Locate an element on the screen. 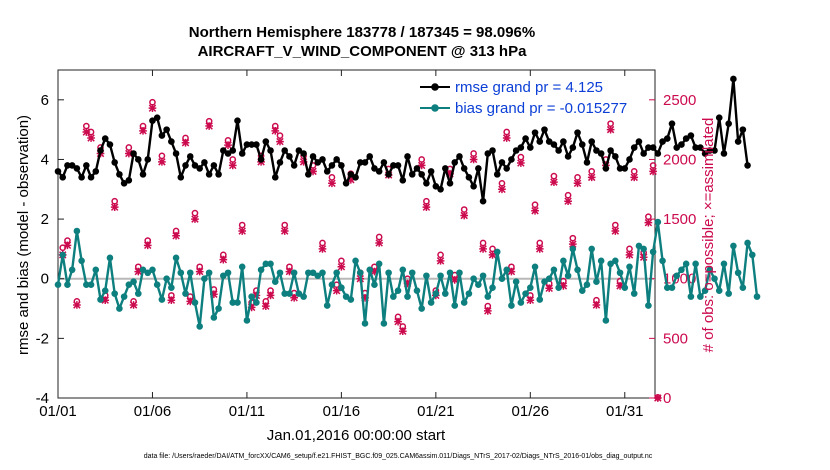 This screenshot has height=470, width=830. y-axis-right-label: # of obs: o=possible; ×=assimilated is located at coordinates (708, 235).